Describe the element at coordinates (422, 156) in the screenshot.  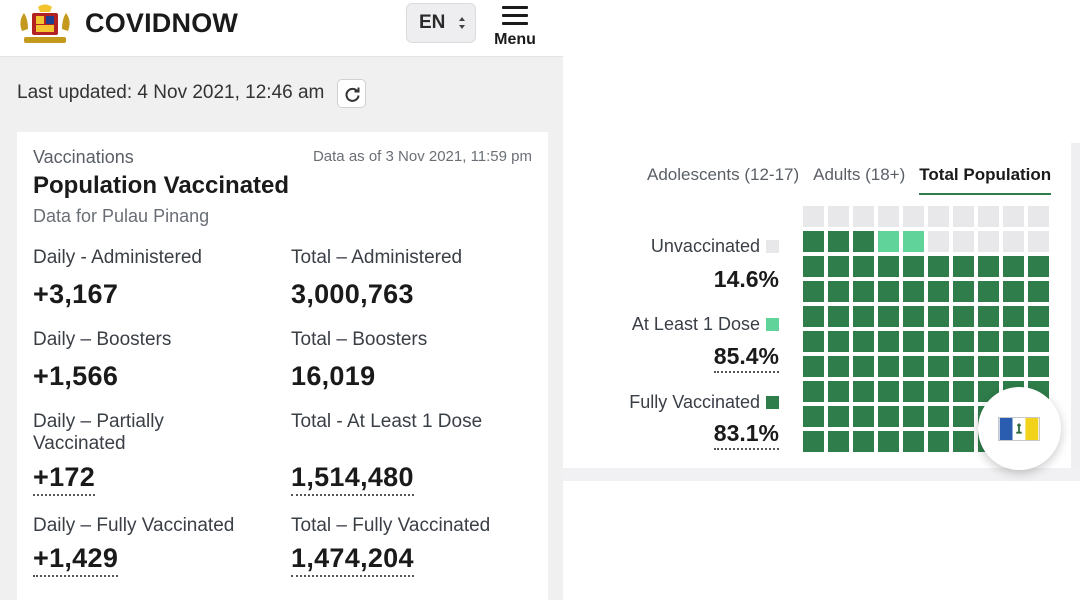
I see `data-as-of: Data as of 3 Nov 2021, 11:59 pm` at that location.